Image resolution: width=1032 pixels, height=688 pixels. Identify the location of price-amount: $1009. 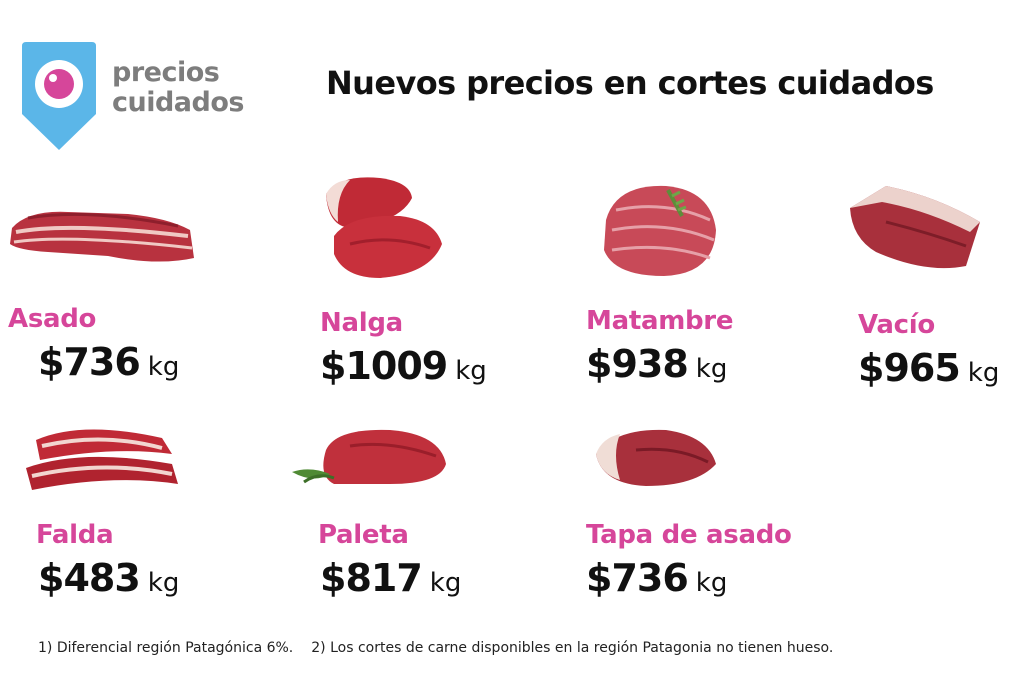
(384, 366).